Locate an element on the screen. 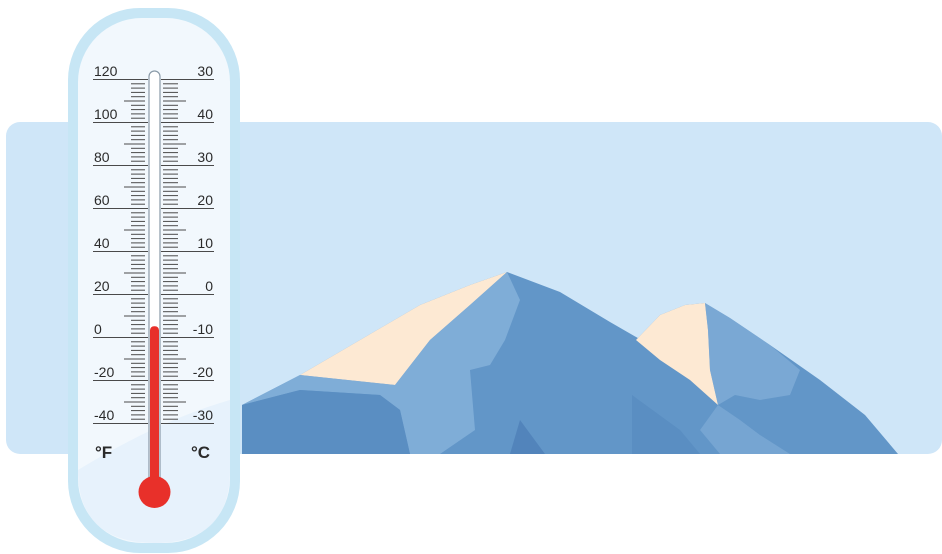 The image size is (942, 554). fahrenheit-label: -40 is located at coordinates (104, 415).